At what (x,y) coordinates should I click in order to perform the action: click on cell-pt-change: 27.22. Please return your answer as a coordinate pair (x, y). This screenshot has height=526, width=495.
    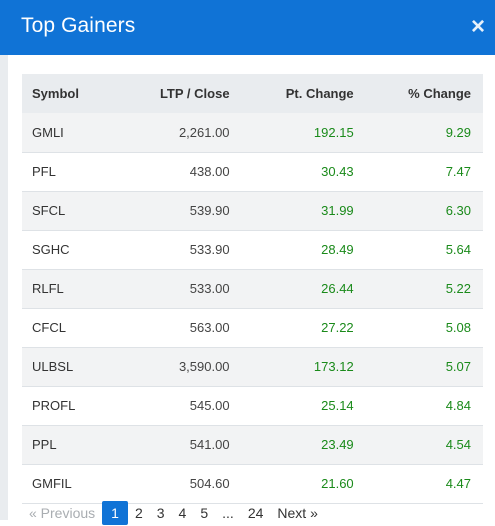
    Looking at the image, I should click on (337, 327).